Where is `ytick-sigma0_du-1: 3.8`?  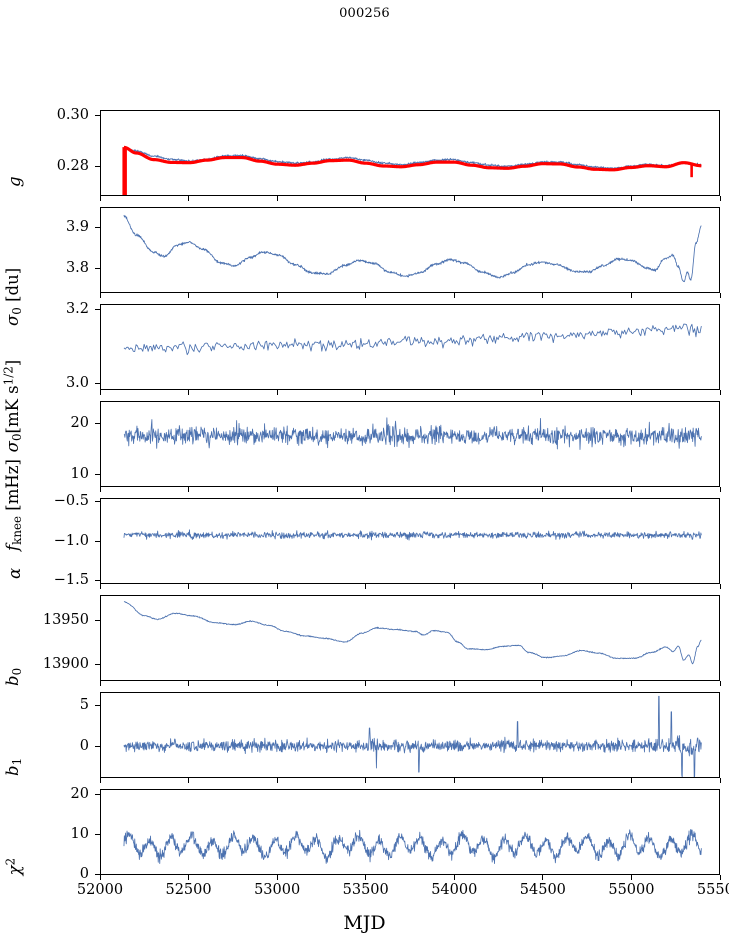 ytick-sigma0_du-1: 3.8 is located at coordinates (77, 268).